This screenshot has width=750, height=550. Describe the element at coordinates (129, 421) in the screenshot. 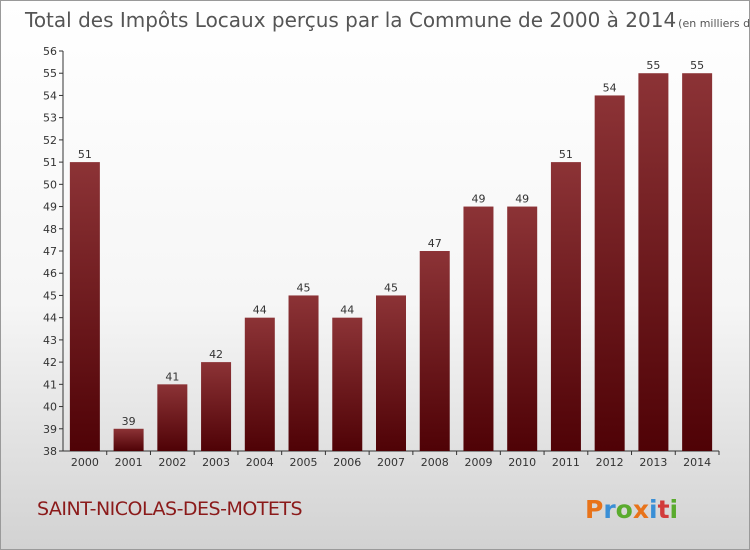

I see `bar-value-label: 39` at that location.